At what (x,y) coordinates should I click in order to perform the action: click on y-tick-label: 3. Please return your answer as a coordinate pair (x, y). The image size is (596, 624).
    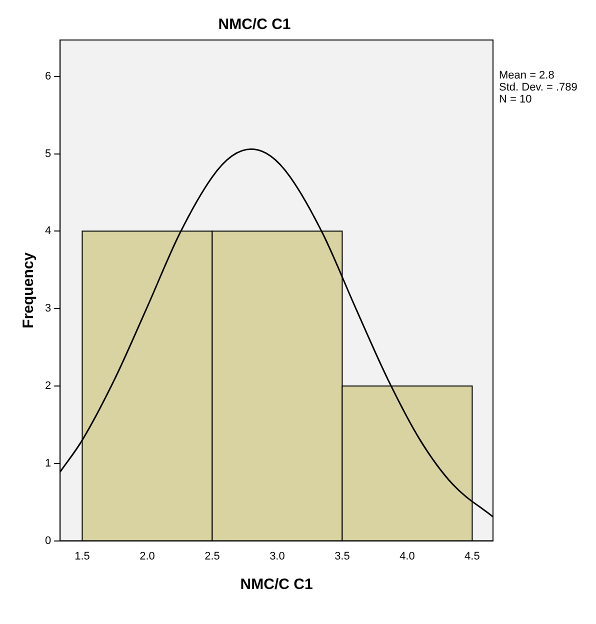
    Looking at the image, I should click on (48, 308).